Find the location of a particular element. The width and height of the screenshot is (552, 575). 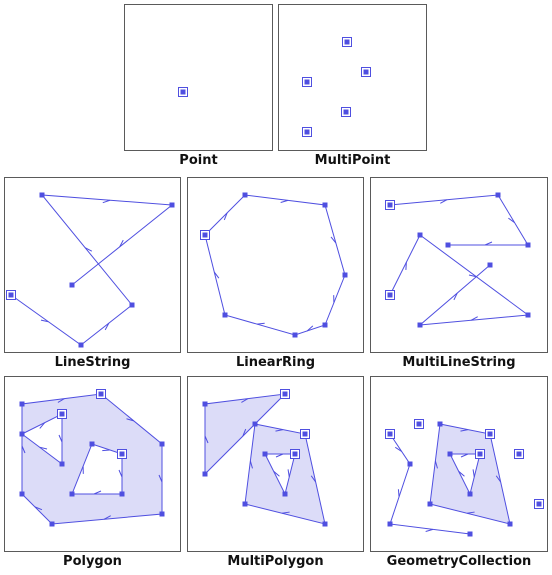

linestring-panel is located at coordinates (92, 265).